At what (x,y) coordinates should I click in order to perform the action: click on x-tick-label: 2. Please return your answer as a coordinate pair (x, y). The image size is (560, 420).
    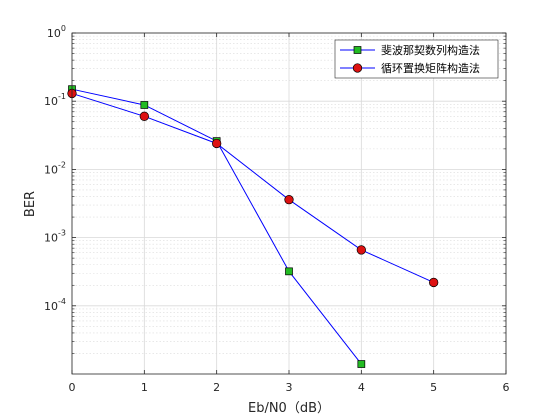
    Looking at the image, I should click on (216, 387).